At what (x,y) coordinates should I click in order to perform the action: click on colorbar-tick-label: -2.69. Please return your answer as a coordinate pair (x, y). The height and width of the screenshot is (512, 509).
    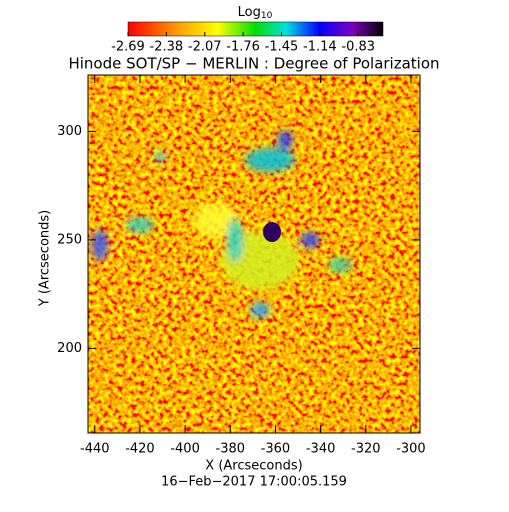
    Looking at the image, I should click on (128, 47).